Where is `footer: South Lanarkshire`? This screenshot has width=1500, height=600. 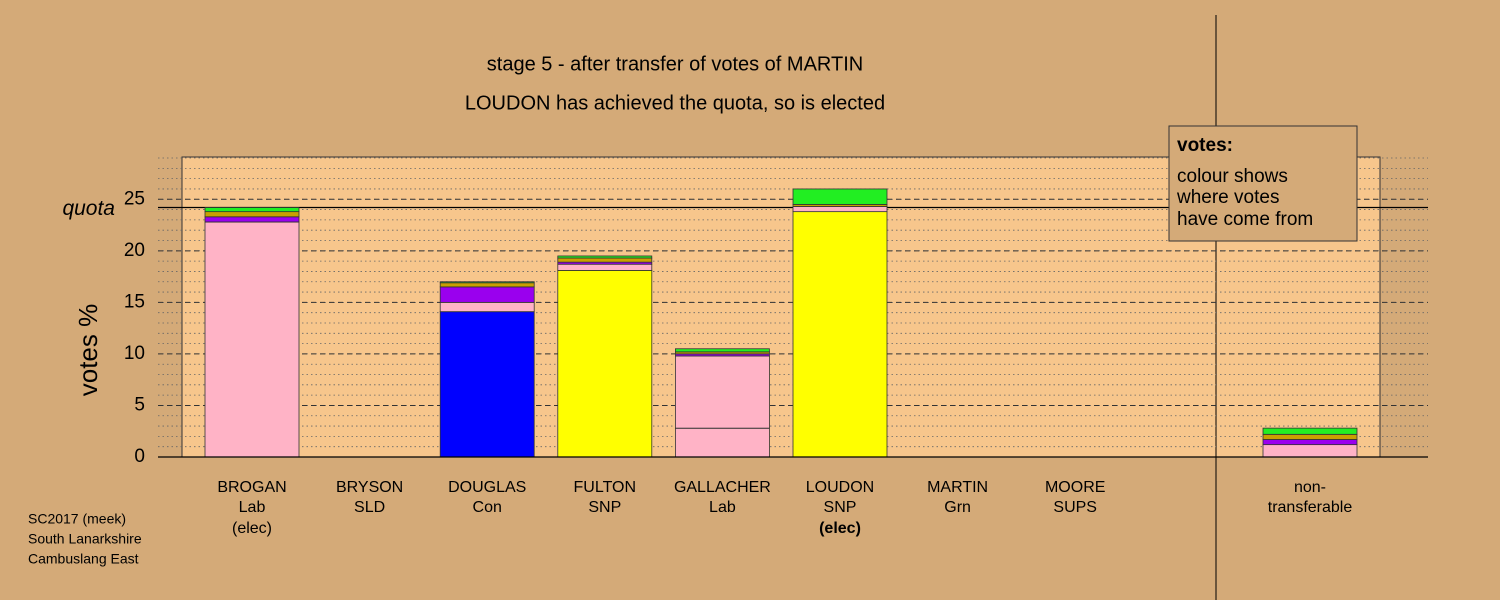
footer: South Lanarkshire is located at coordinates (85, 539).